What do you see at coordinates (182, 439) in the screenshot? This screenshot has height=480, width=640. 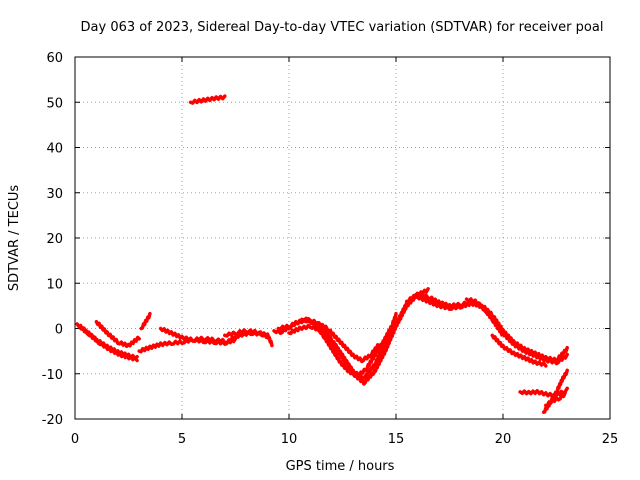 I see `x-tick-label: 5` at bounding box center [182, 439].